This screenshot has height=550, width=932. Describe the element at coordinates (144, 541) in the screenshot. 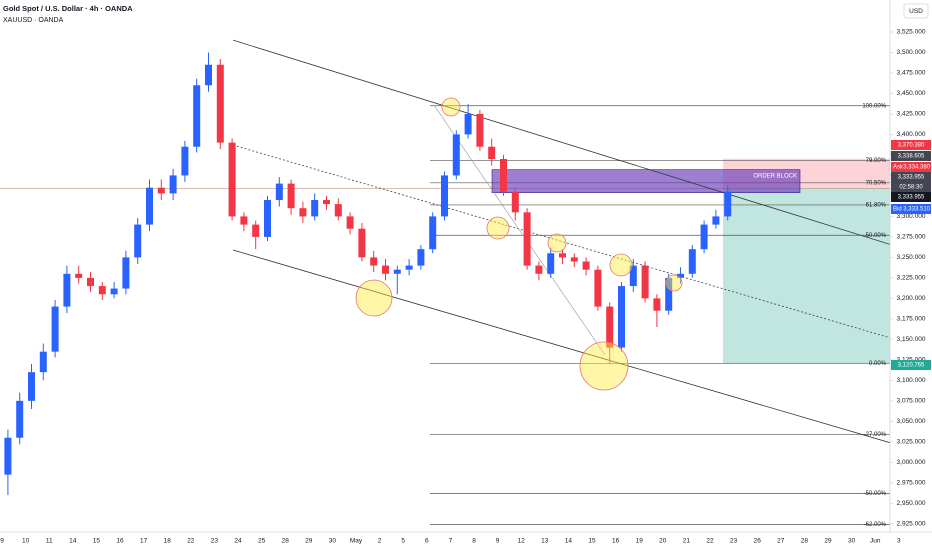

I see `x-tick-label: 17` at that location.